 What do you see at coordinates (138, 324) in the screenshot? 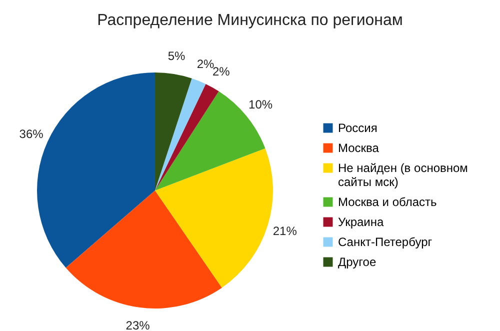
I see `data-label: 23%` at bounding box center [138, 324].